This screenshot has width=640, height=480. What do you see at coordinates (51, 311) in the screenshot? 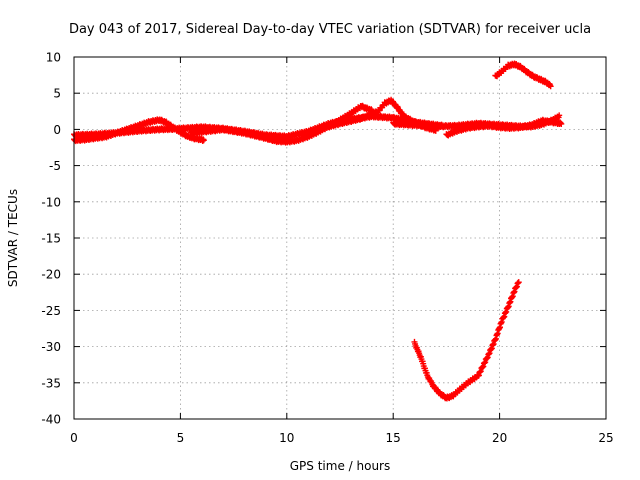
I see `y-tick-label: -25` at bounding box center [51, 311].